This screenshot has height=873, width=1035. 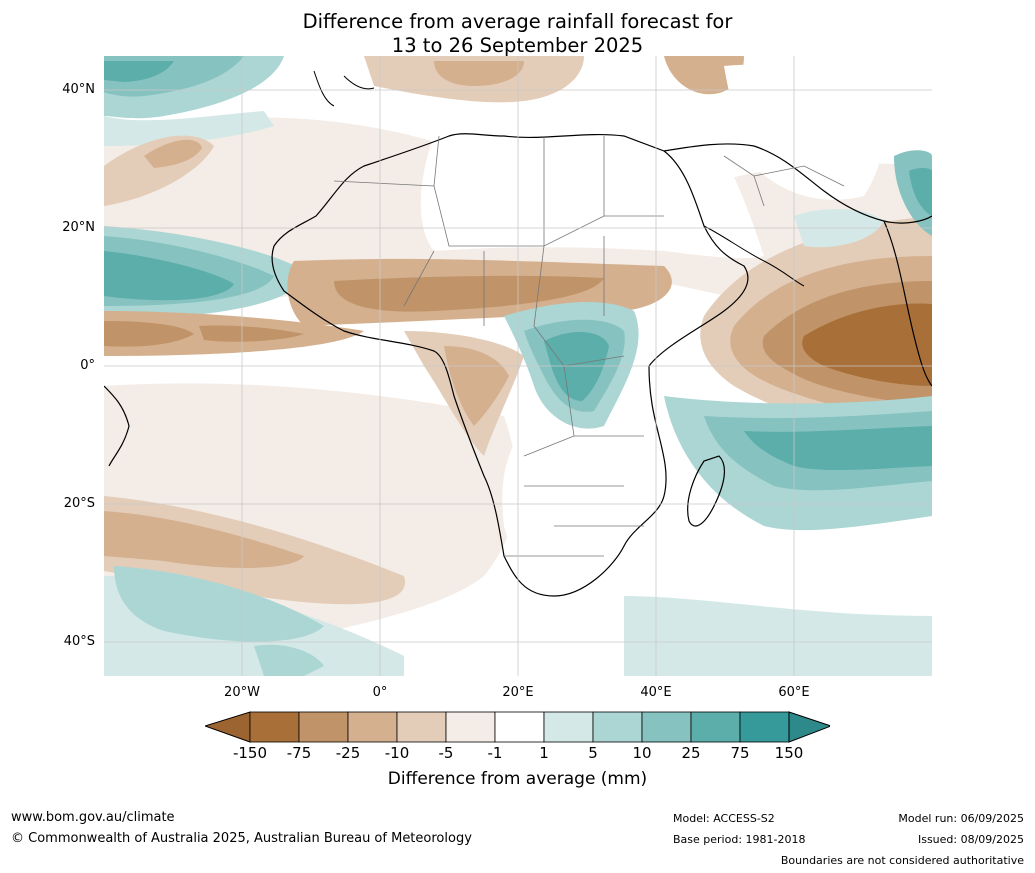 What do you see at coordinates (299, 753) in the screenshot?
I see `colorbar-tick-label: -75` at bounding box center [299, 753].